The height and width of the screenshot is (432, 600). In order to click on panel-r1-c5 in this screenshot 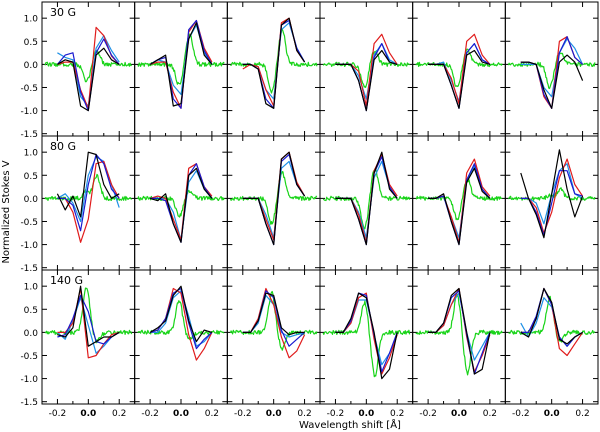, I will do `click(459, 69)`.